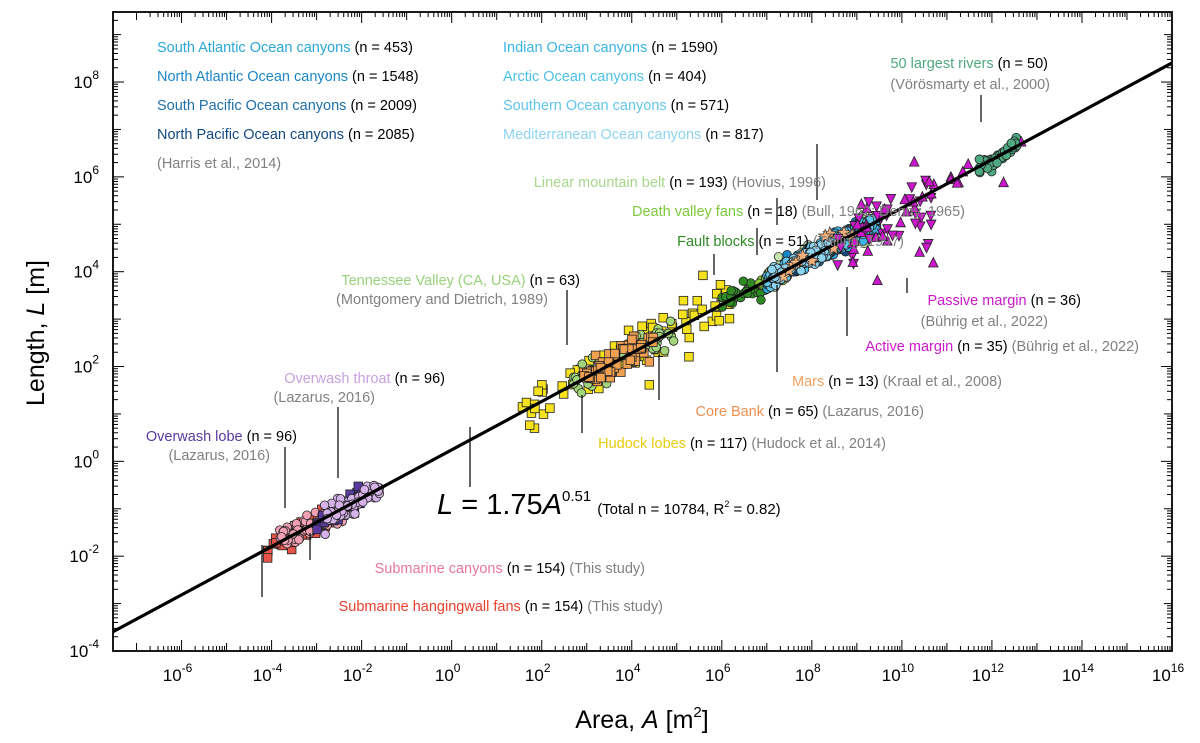 This screenshot has width=1200, height=743. What do you see at coordinates (84, 649) in the screenshot?
I see `y-tick-label: 10⁻⁴` at bounding box center [84, 649].